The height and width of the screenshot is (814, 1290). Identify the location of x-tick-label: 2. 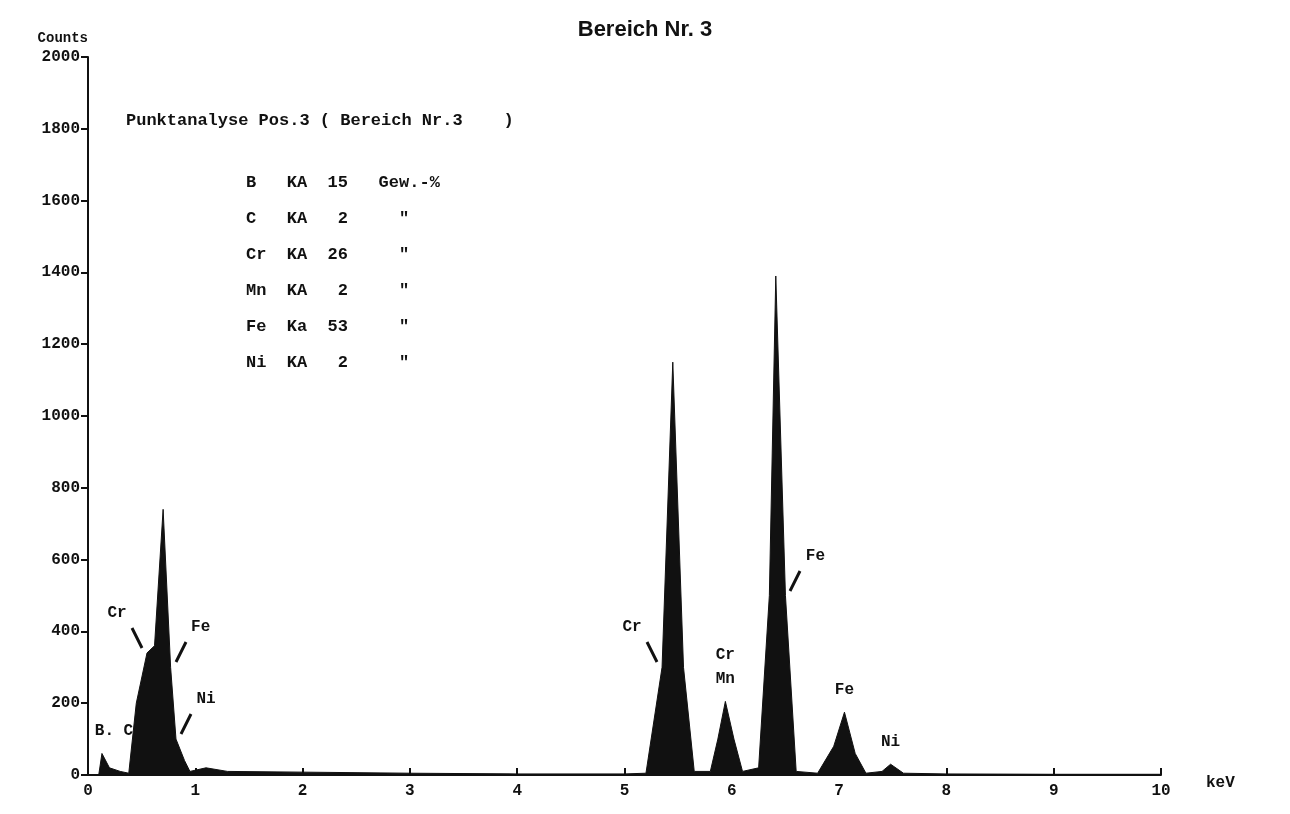
(302, 791).